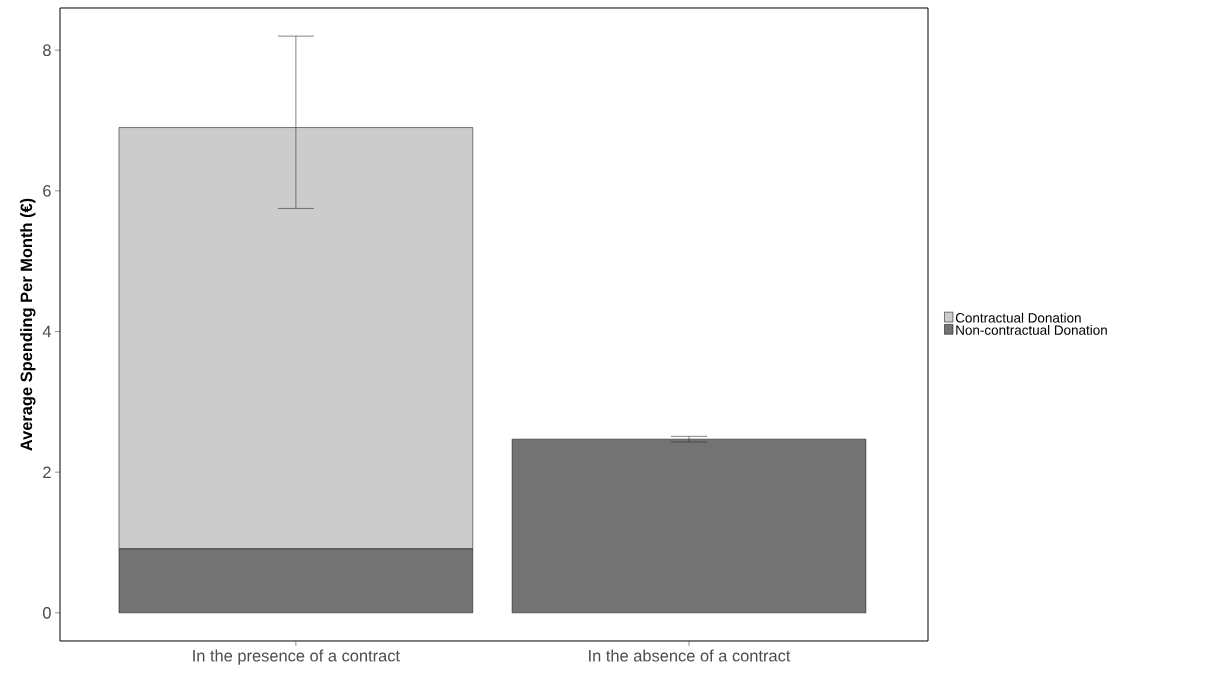 The height and width of the screenshot is (675, 1226). I want to click on legend-label: Non-contractual Donation, so click(1031, 329).